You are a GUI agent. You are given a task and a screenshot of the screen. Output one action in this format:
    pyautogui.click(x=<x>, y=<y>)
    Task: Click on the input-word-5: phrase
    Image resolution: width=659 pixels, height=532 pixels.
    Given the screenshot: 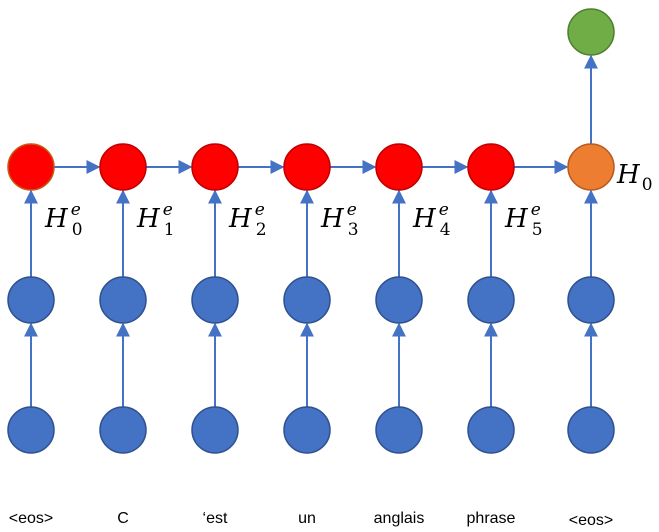 What is the action you would take?
    pyautogui.click(x=491, y=518)
    